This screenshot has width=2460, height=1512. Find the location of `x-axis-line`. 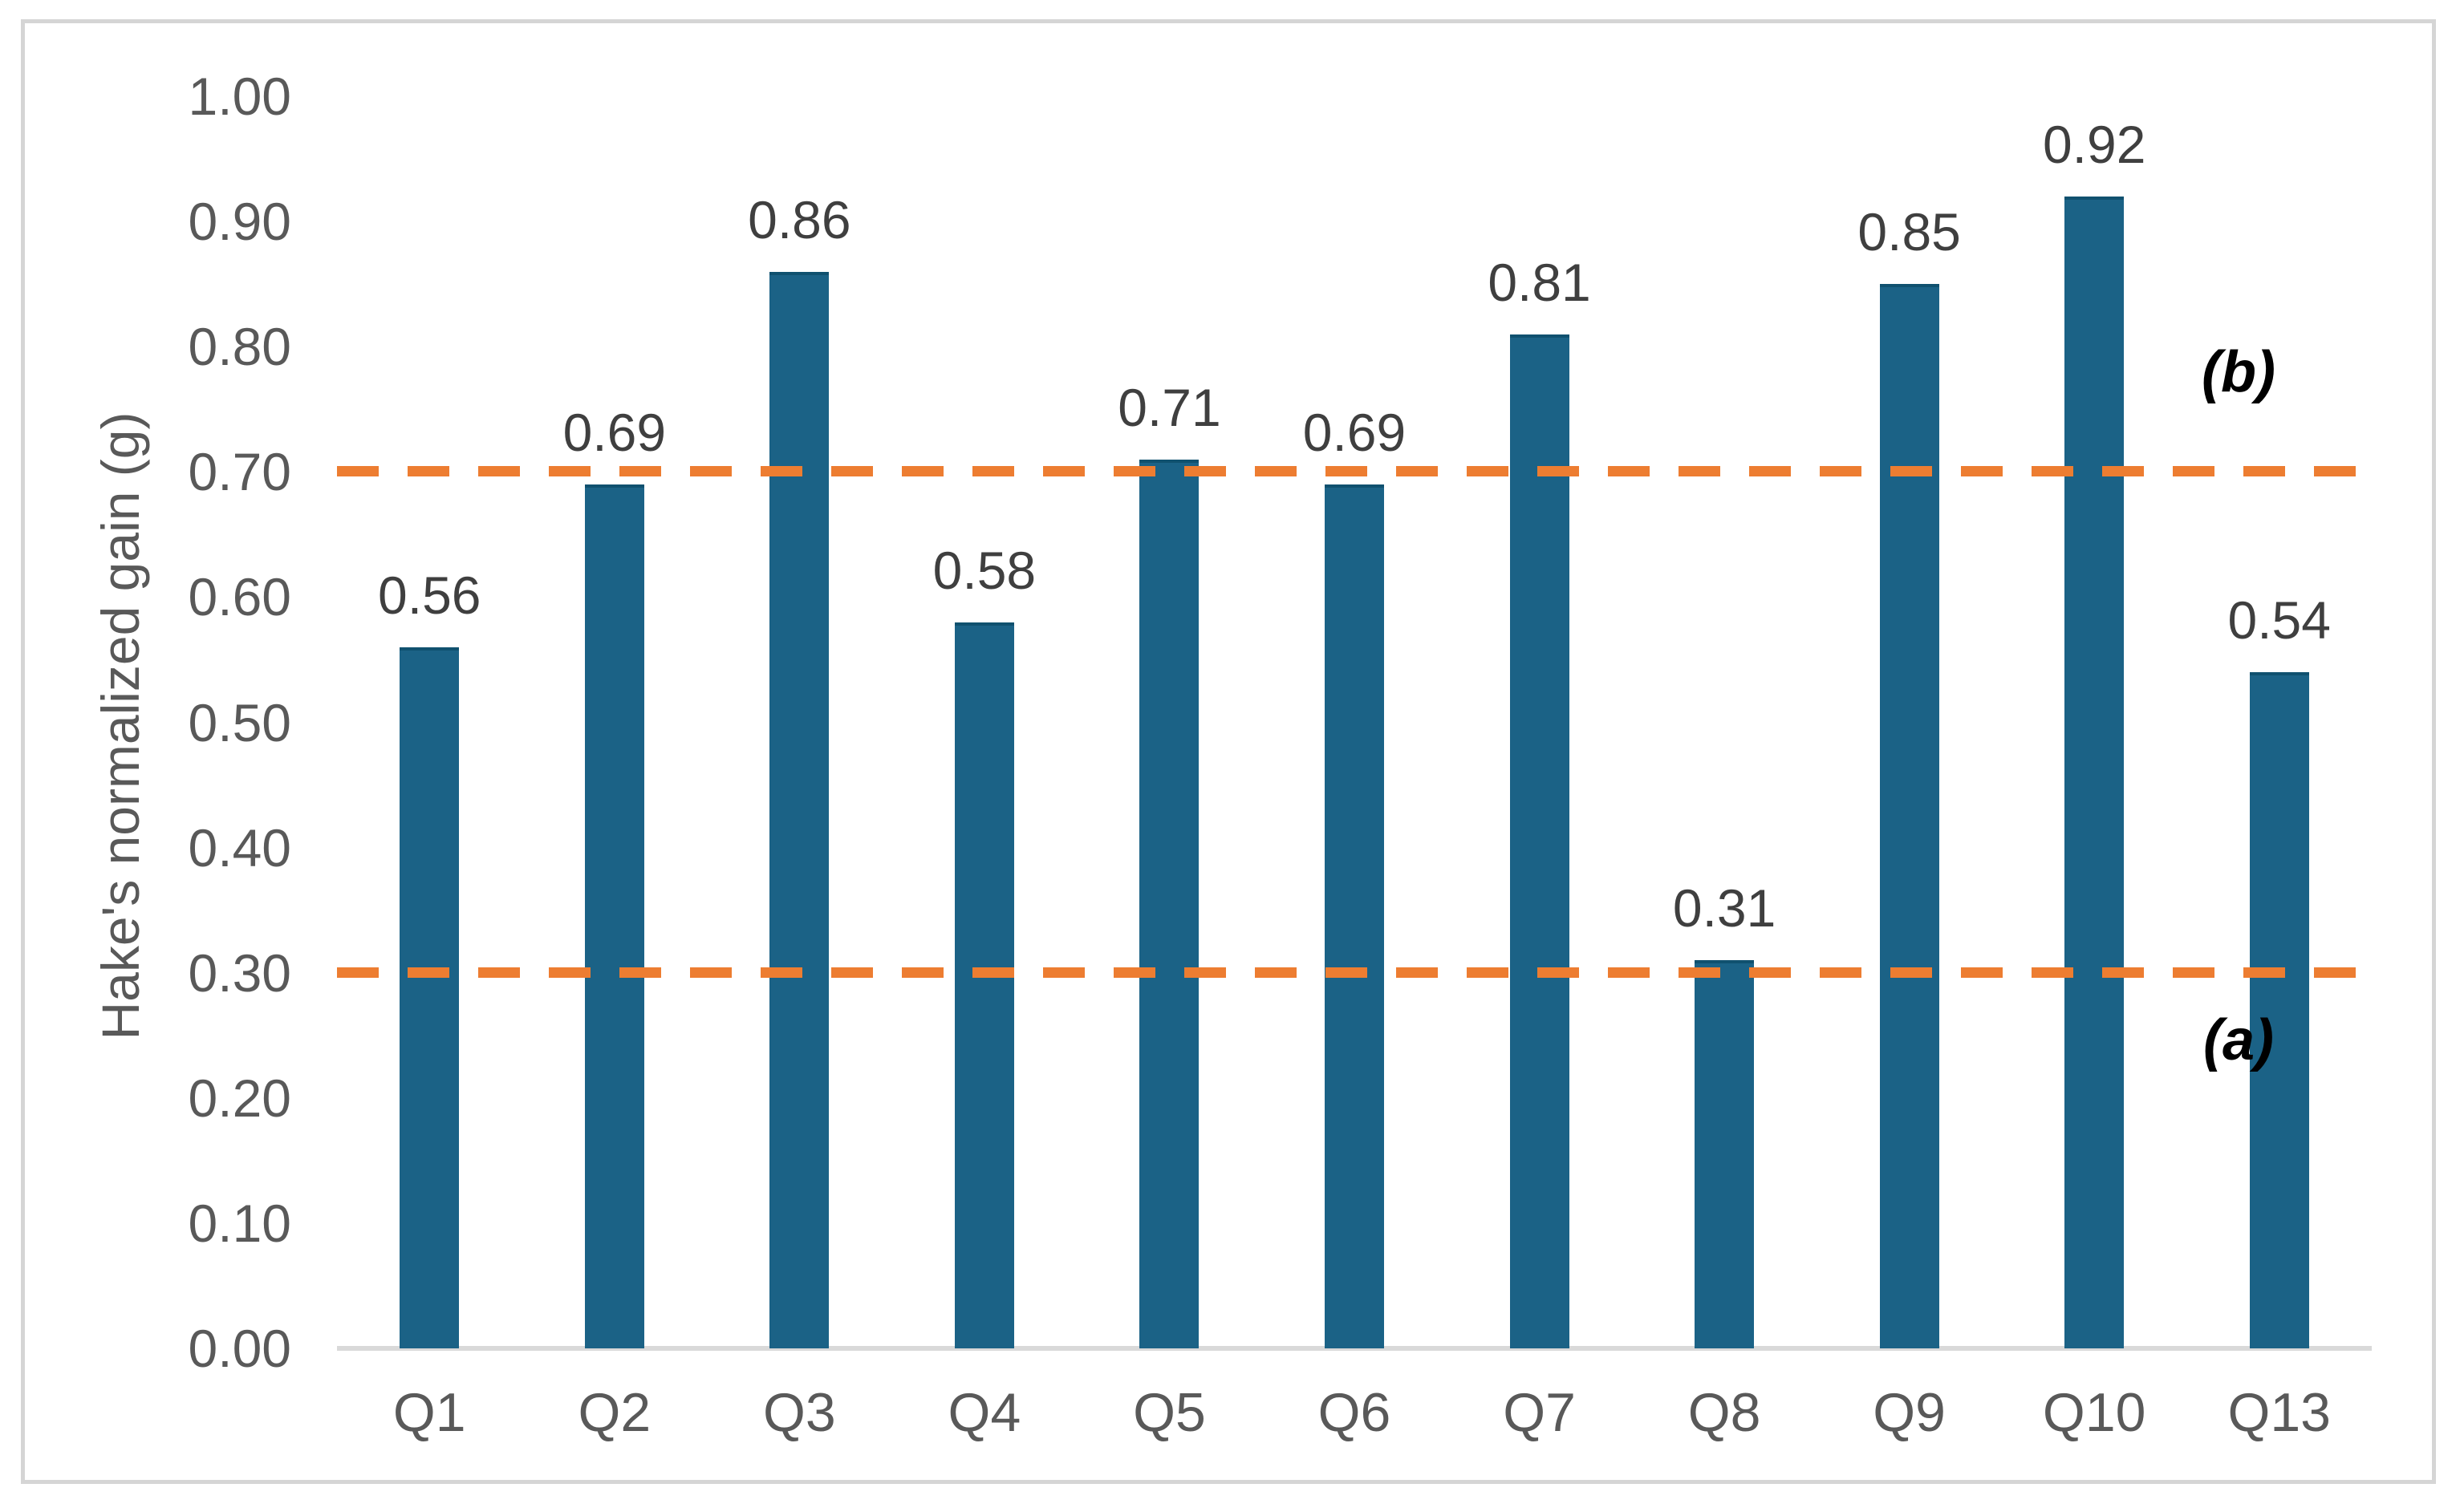

x-axis-line is located at coordinates (1354, 1348).